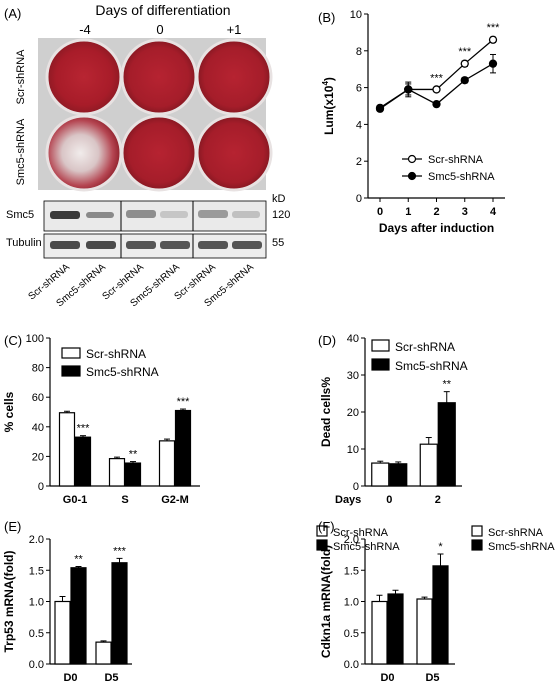 Image resolution: width=557 pixels, height=697 pixels. Describe the element at coordinates (159, 29) in the screenshot. I see `day-label-2: 0` at that location.